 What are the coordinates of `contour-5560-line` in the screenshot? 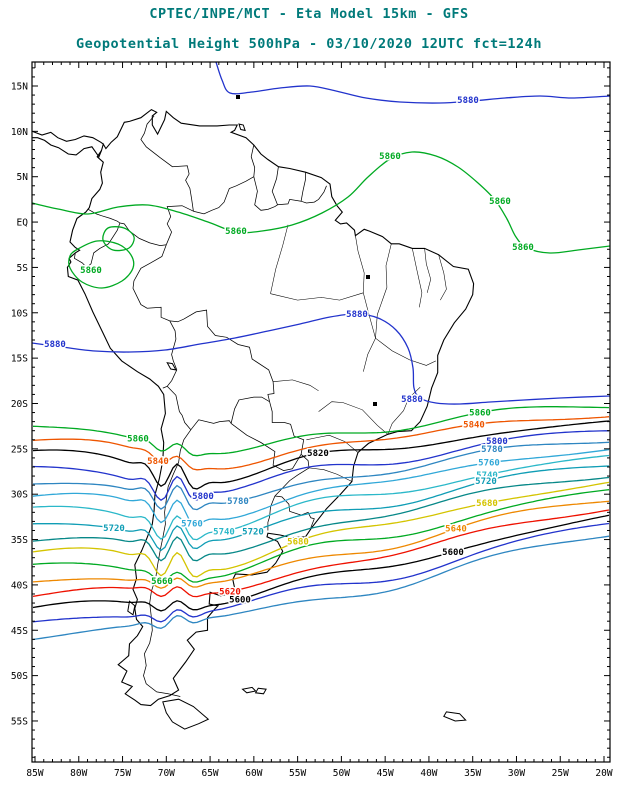 It's located at (321, 588).